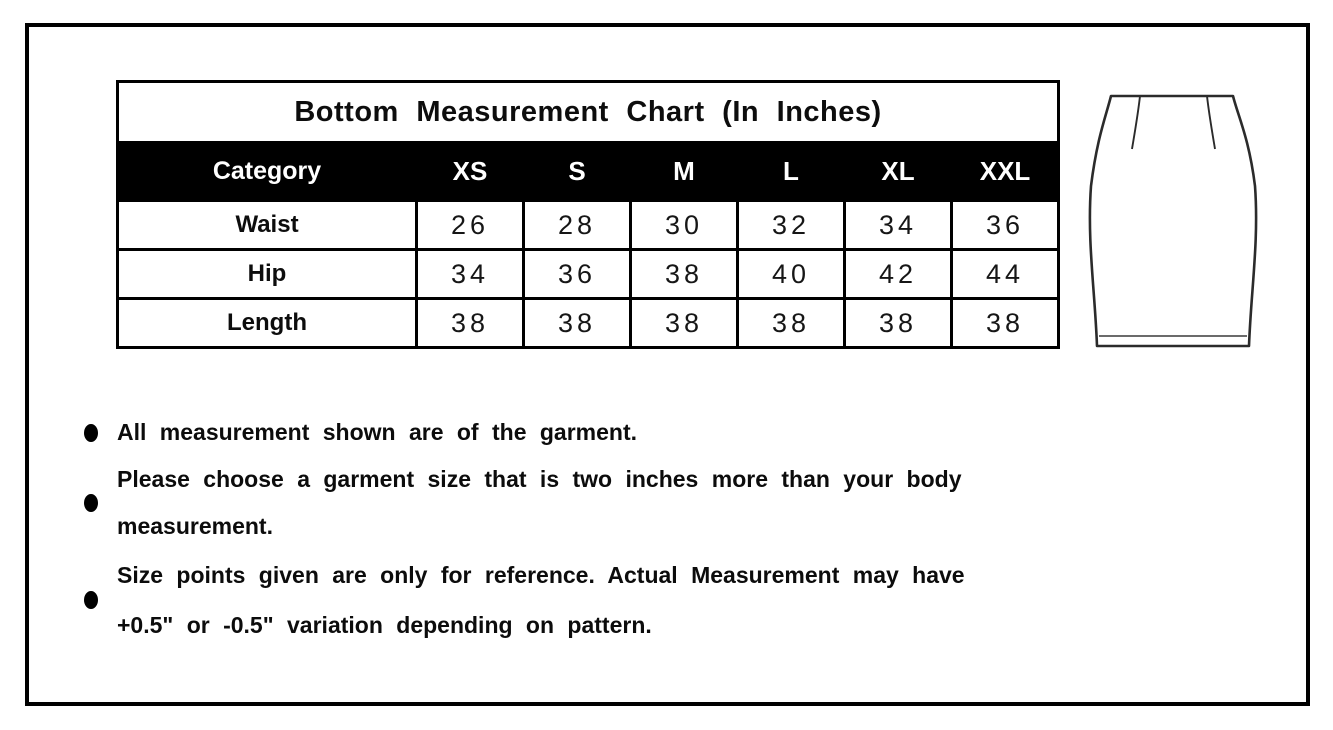  What do you see at coordinates (1005, 323) in the screenshot?
I see `length-xxl: 38` at bounding box center [1005, 323].